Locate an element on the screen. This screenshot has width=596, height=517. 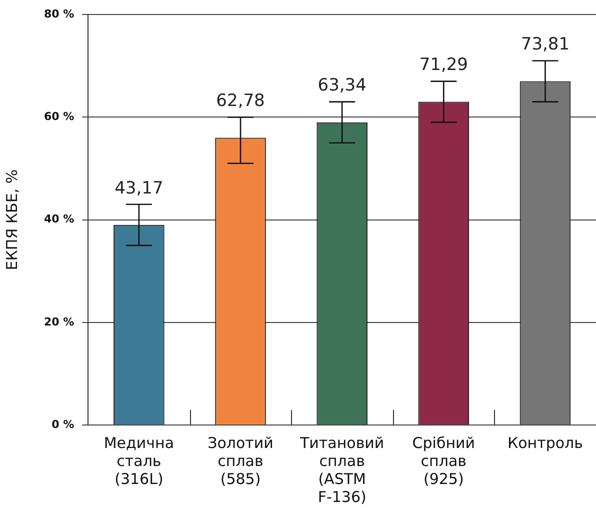
y-tick-label: 60 % is located at coordinates (59, 117).